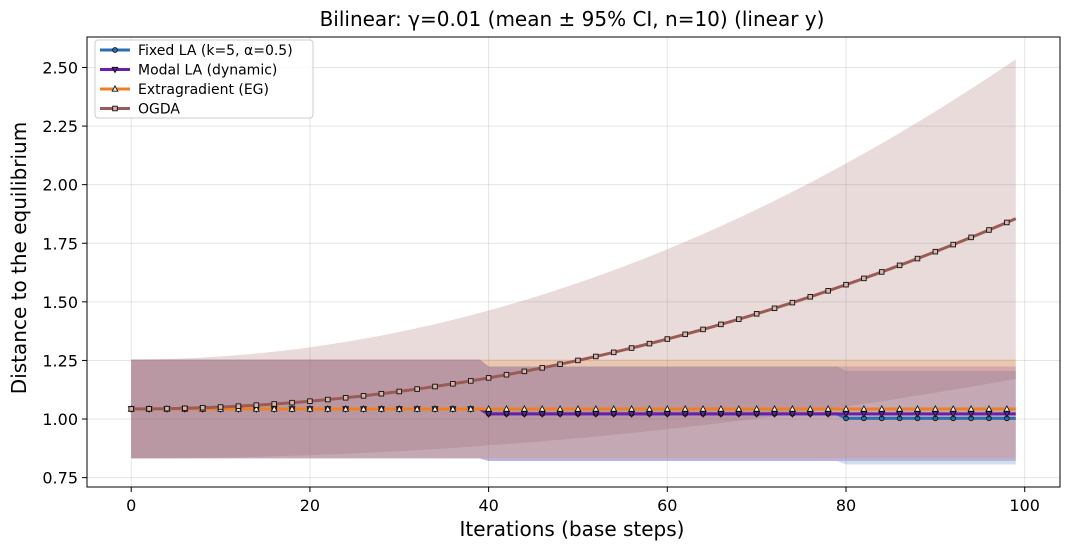 This screenshot has height=549, width=1070. What do you see at coordinates (215, 51) in the screenshot?
I see `fixed-la-k-5-0-5-legend-label: Fixed LA (k=5, α=0.5)` at bounding box center [215, 51].